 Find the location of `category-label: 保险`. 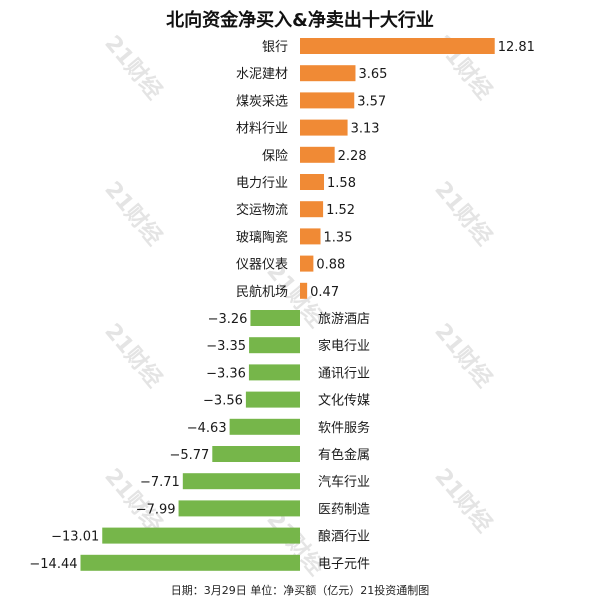

category-label: 保险 is located at coordinates (275, 156).